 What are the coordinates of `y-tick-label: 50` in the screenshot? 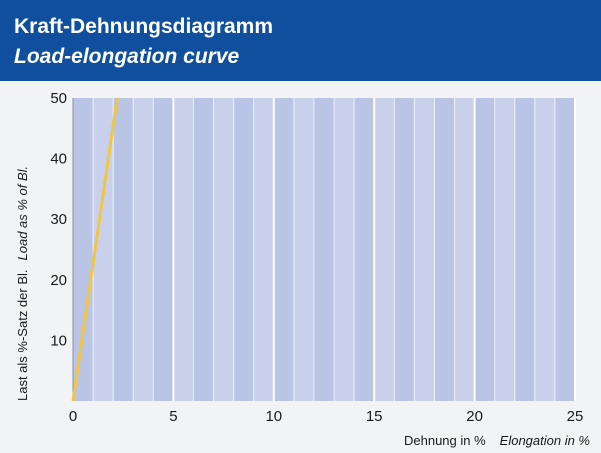 It's located at (58, 98).